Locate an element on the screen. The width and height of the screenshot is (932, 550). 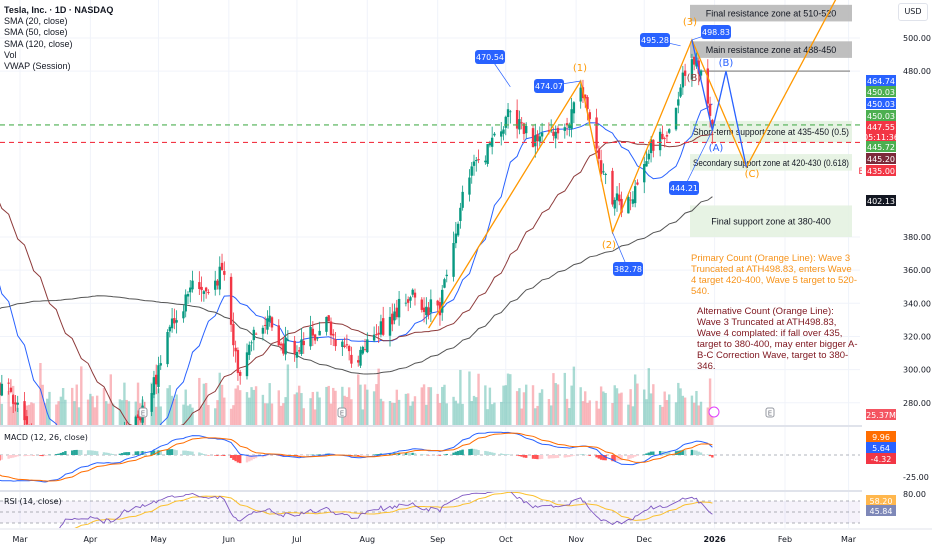
indicator-vwap: VWAP (Session) is located at coordinates (37, 66).